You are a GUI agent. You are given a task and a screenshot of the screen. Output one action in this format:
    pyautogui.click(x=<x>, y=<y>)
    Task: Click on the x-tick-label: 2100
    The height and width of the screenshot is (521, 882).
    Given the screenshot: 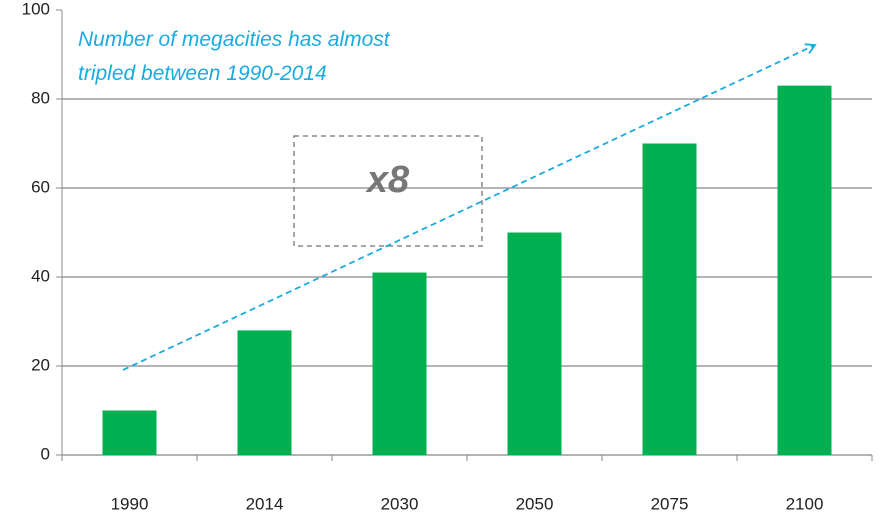 What is the action you would take?
    pyautogui.click(x=805, y=503)
    